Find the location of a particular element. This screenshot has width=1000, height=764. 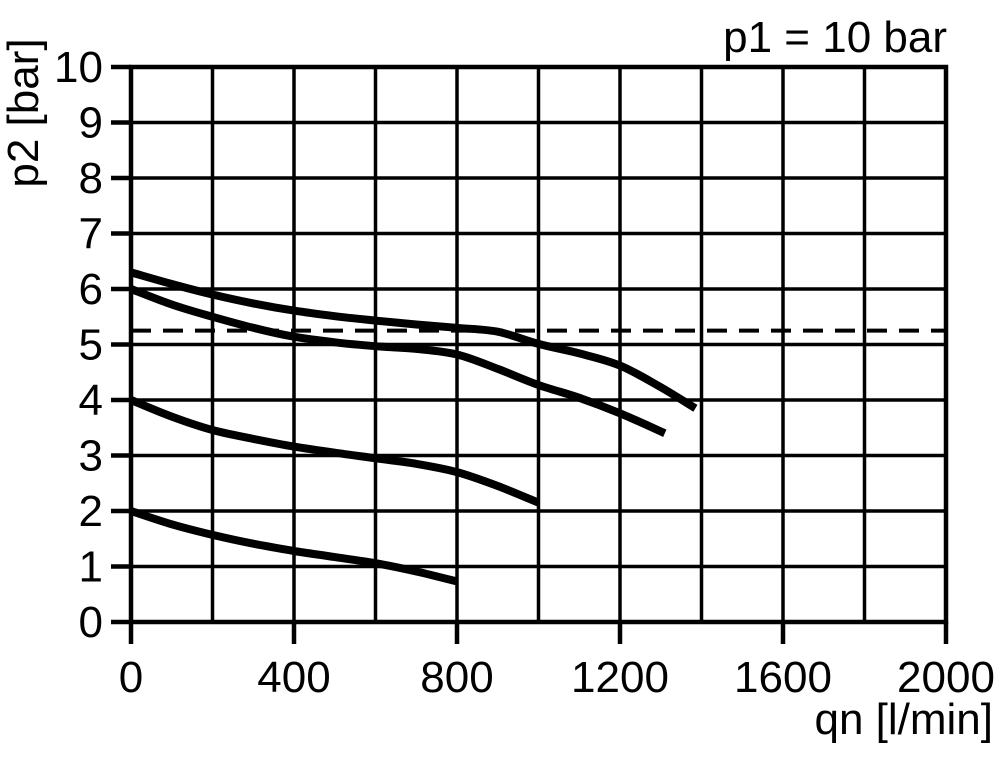

p1-annotation: p1 = 10 bar is located at coordinates (835, 37).